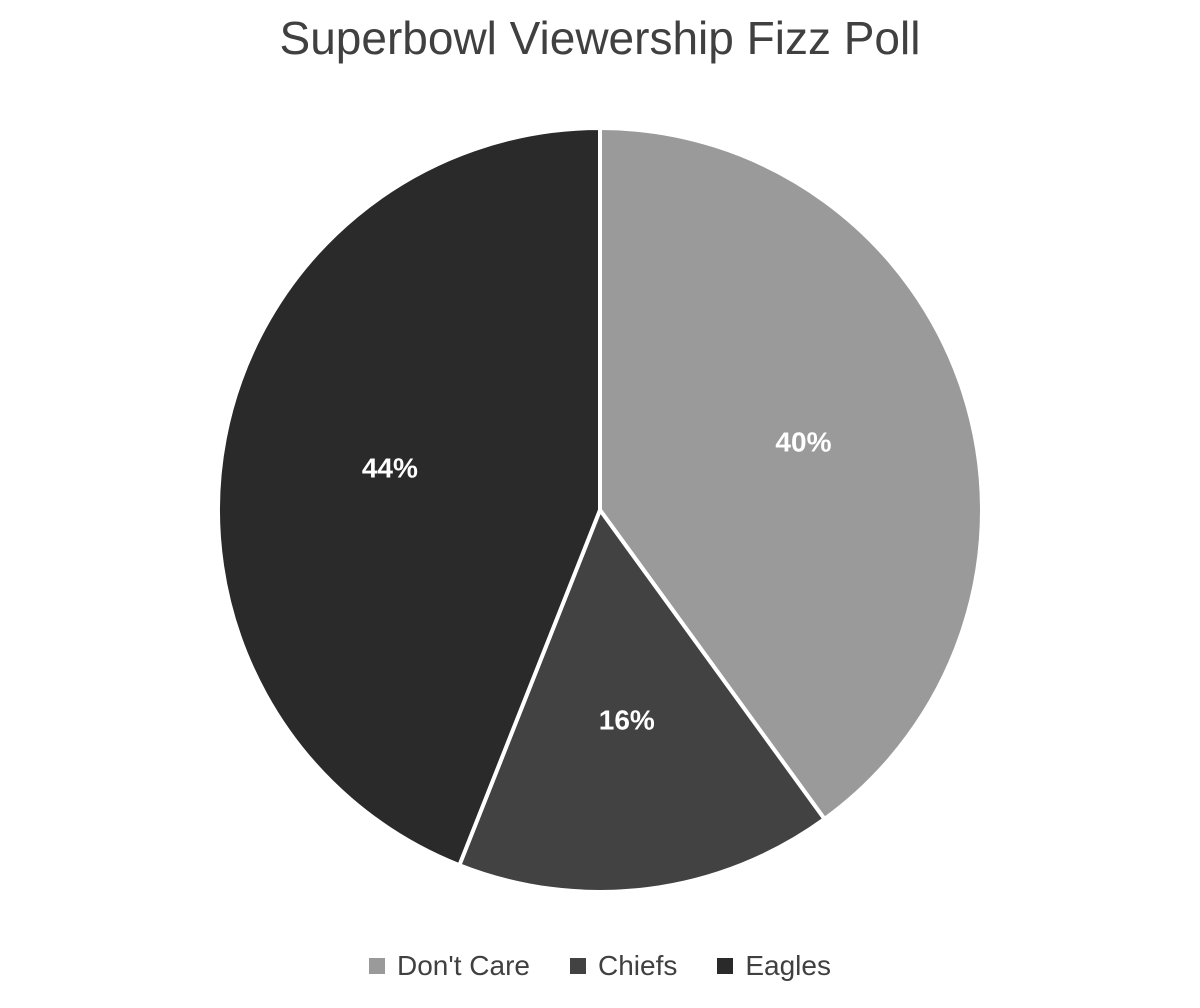 The image size is (1200, 1008). What do you see at coordinates (788, 965) in the screenshot?
I see `legend-label: Eagles` at bounding box center [788, 965].